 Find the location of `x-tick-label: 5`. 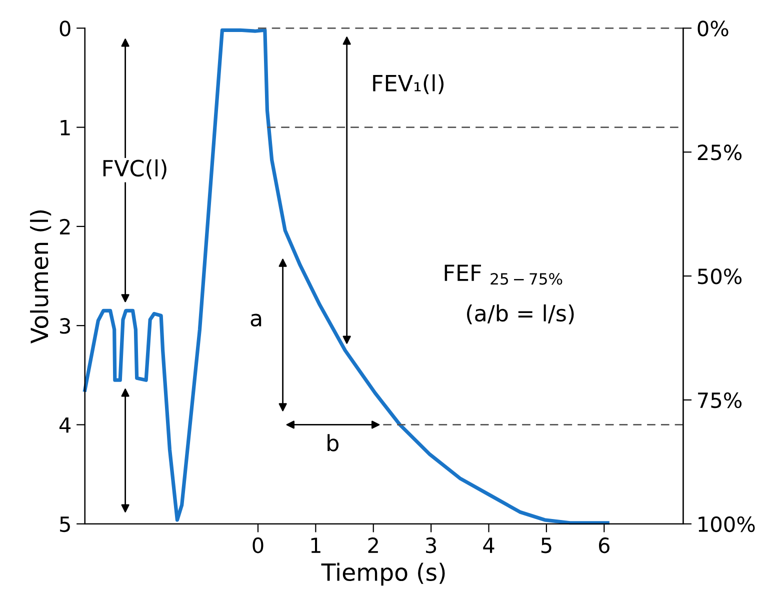

x-tick-label: 5 is located at coordinates (546, 546).